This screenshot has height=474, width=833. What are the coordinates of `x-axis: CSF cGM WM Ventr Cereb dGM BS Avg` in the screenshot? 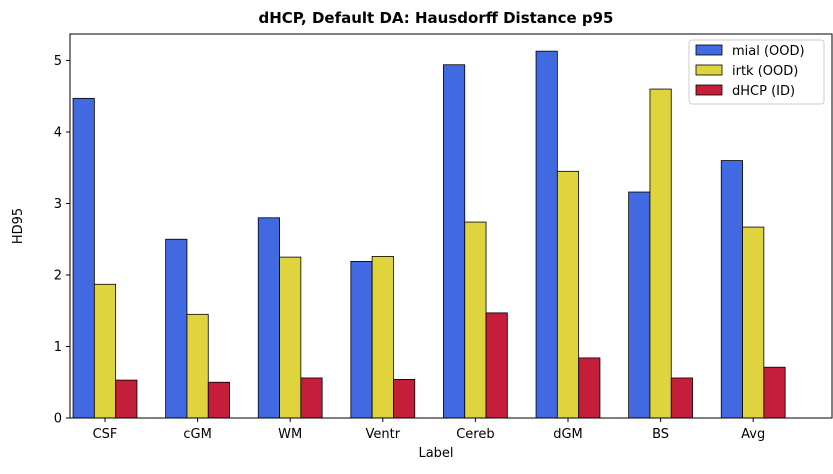 It's located at (429, 430).